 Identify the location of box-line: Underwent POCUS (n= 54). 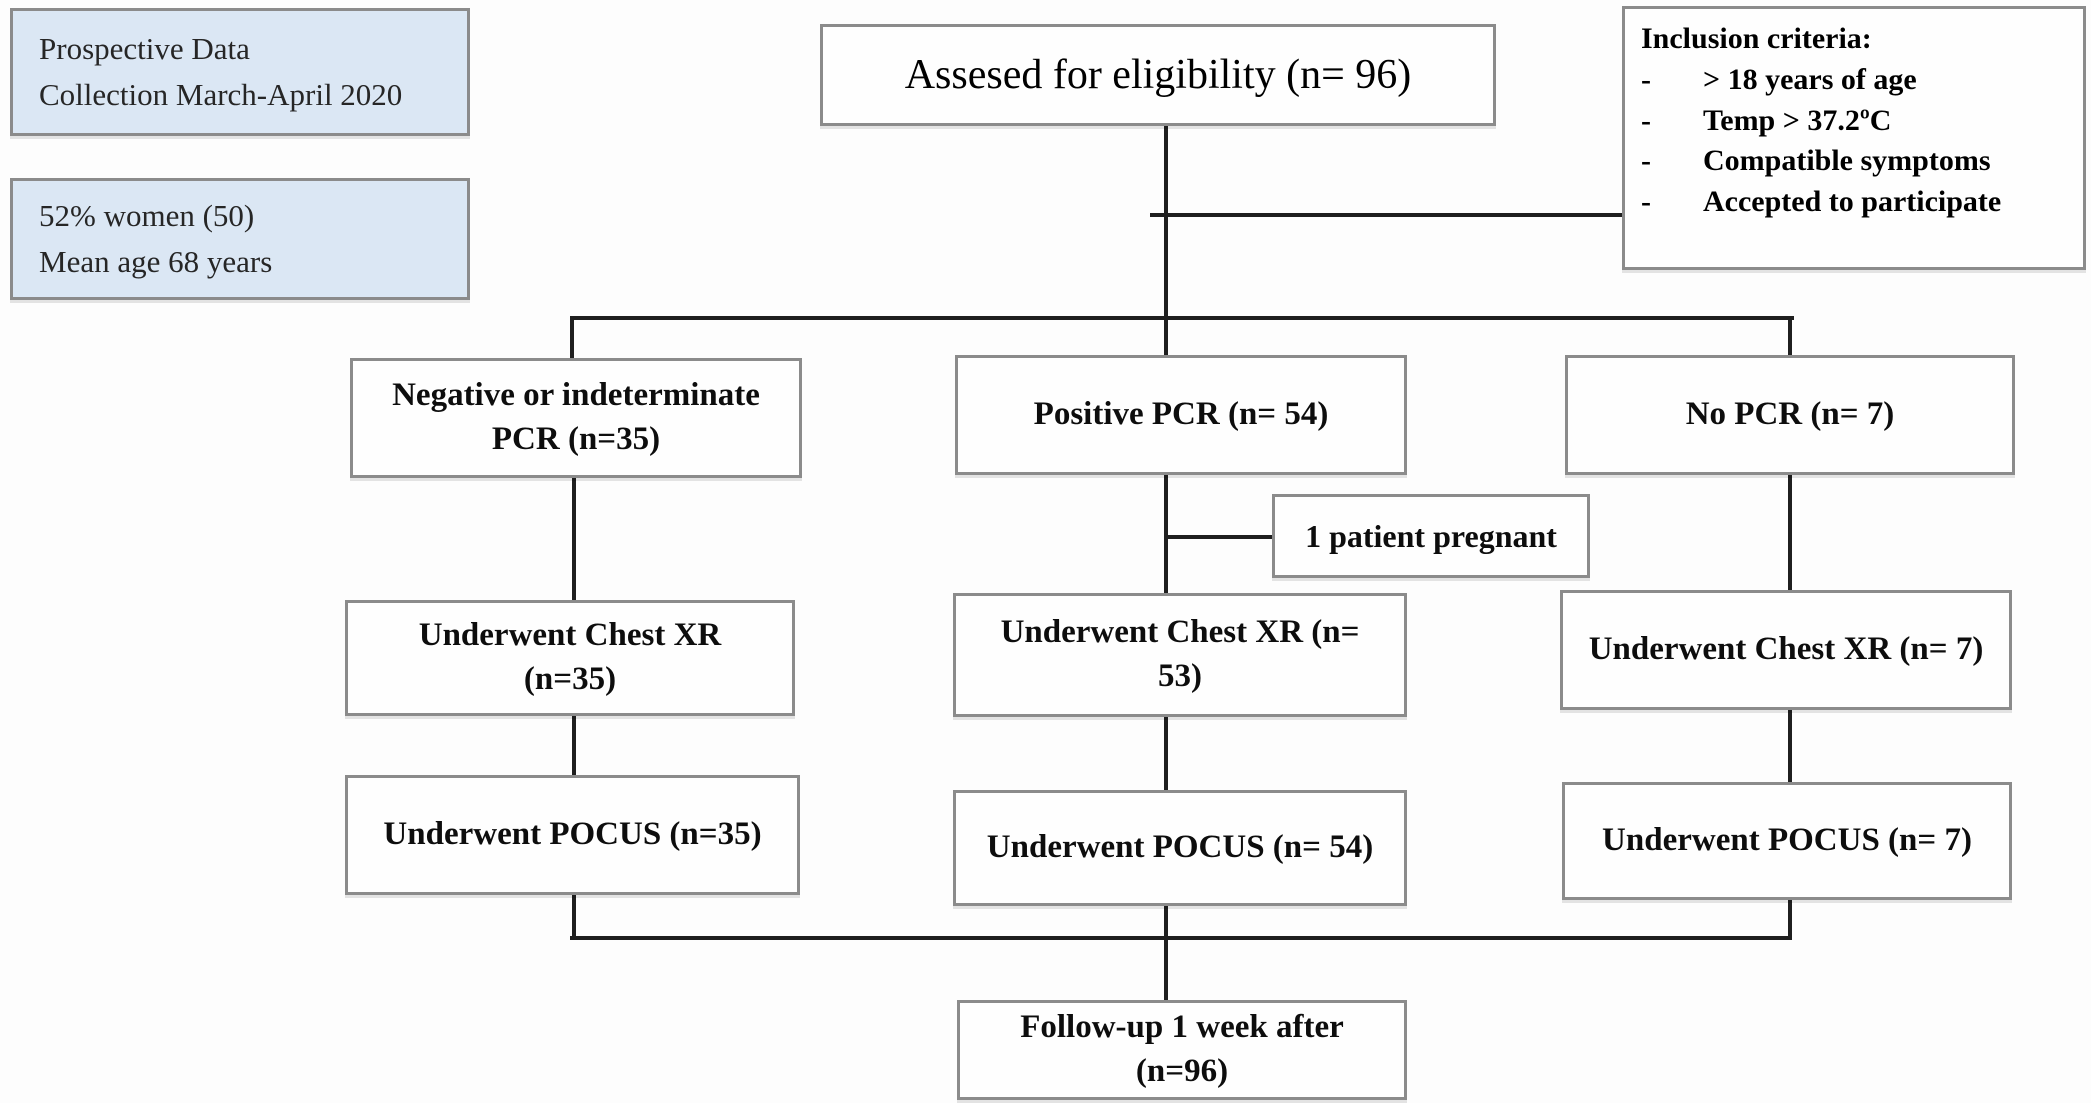
(1180, 847).